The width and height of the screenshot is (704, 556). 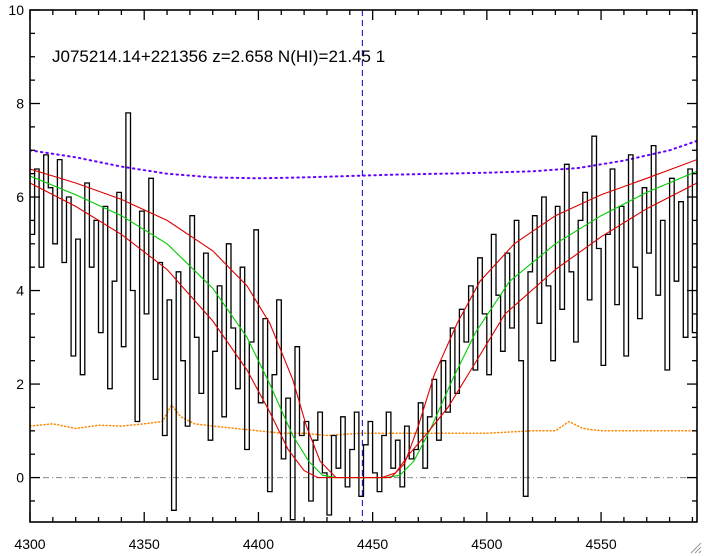 What do you see at coordinates (363, 159) in the screenshot?
I see `continuum-series` at bounding box center [363, 159].